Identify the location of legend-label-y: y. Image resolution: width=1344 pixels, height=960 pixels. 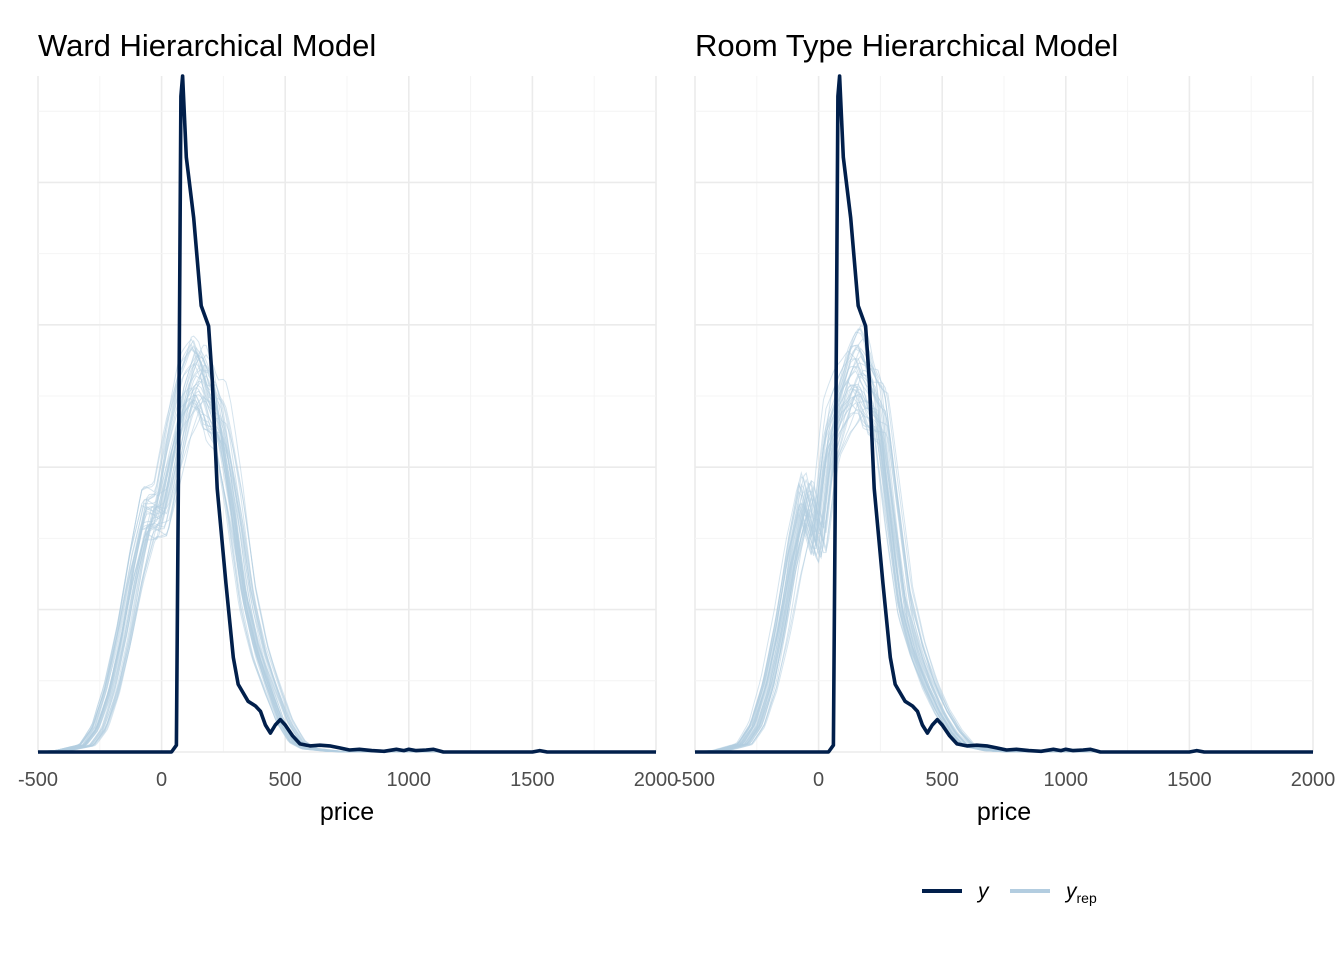
(983, 891).